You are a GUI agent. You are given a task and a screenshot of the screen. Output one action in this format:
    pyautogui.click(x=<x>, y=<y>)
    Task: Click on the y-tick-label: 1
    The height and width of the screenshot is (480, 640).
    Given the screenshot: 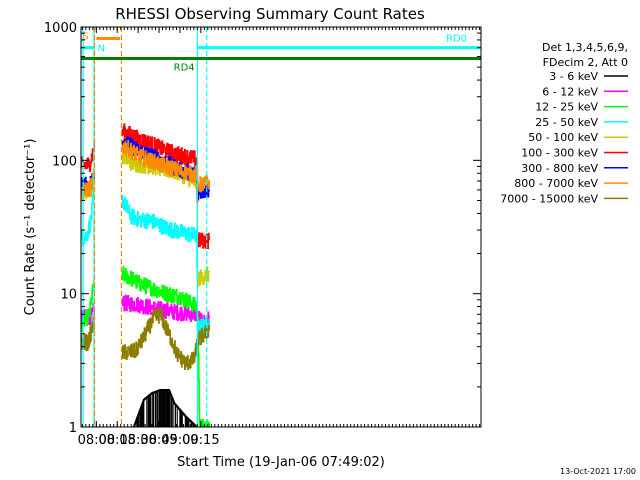 What is the action you would take?
    pyautogui.click(x=73, y=428)
    